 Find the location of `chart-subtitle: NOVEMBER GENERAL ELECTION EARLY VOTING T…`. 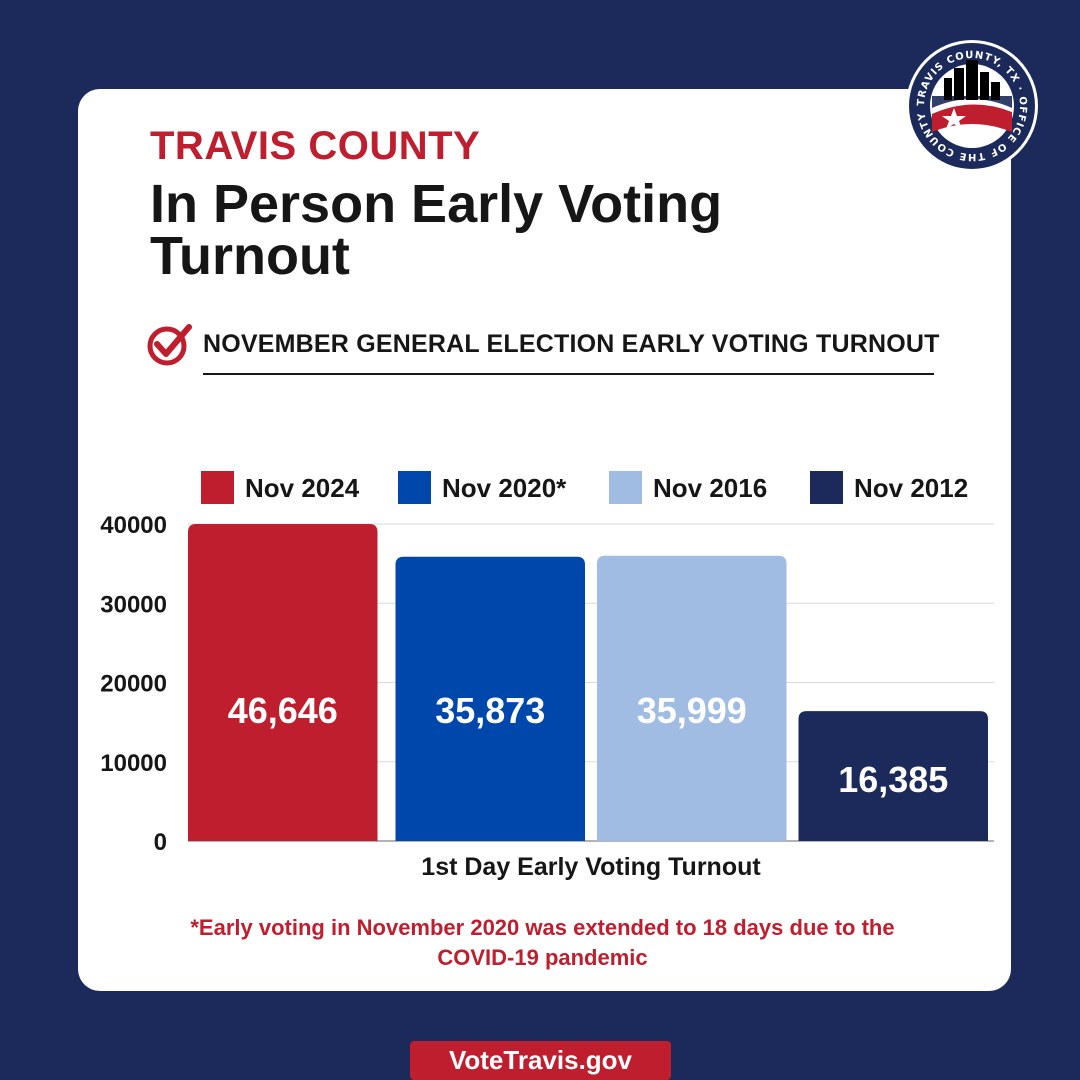

chart-subtitle: NOVEMBER GENERAL ELECTION EARLY VOTING T… is located at coordinates (571, 344).